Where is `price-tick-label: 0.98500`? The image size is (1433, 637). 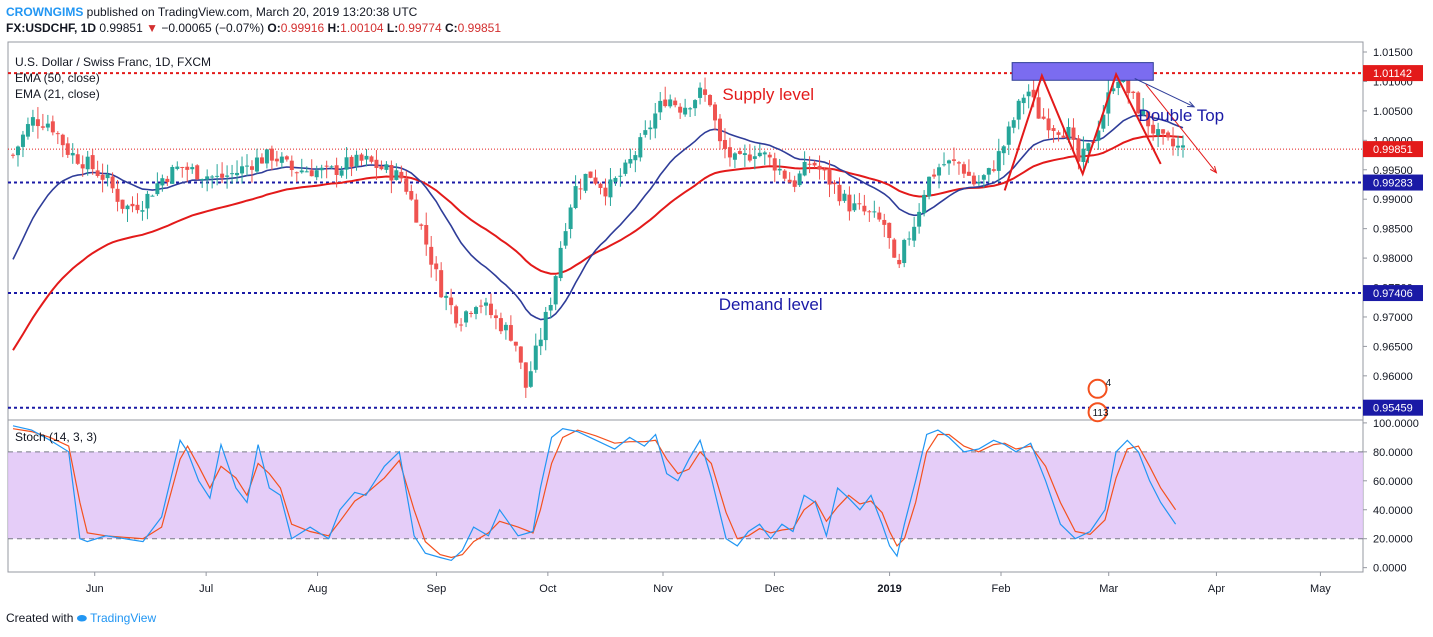
price-tick-label: 0.98500 is located at coordinates (1393, 230).